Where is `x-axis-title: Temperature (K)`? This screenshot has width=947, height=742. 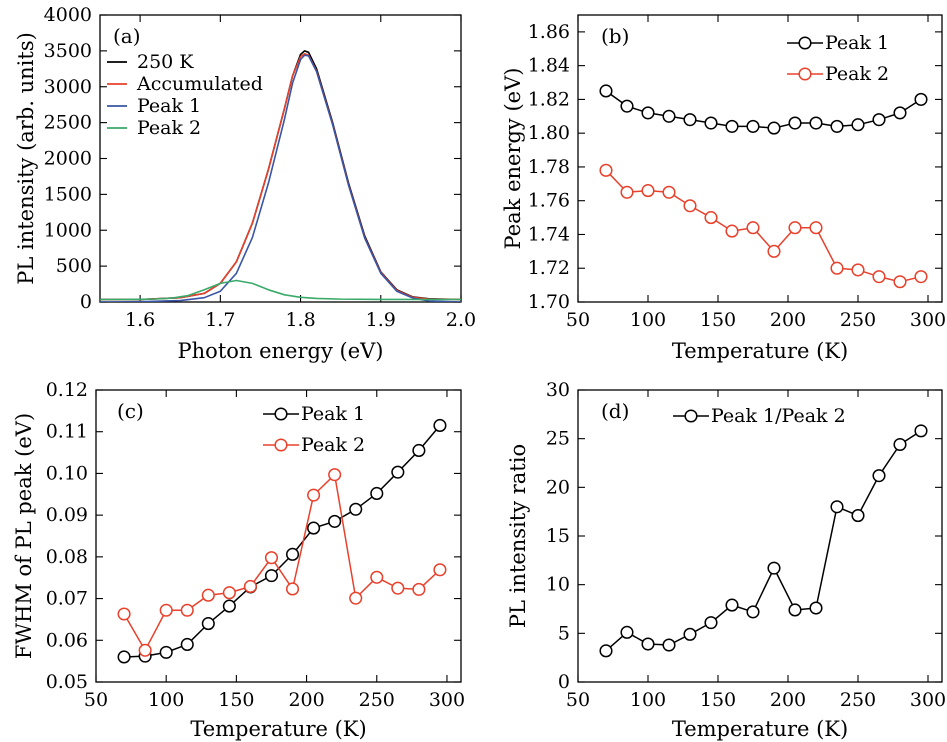
x-axis-title: Temperature (K) is located at coordinates (278, 729).